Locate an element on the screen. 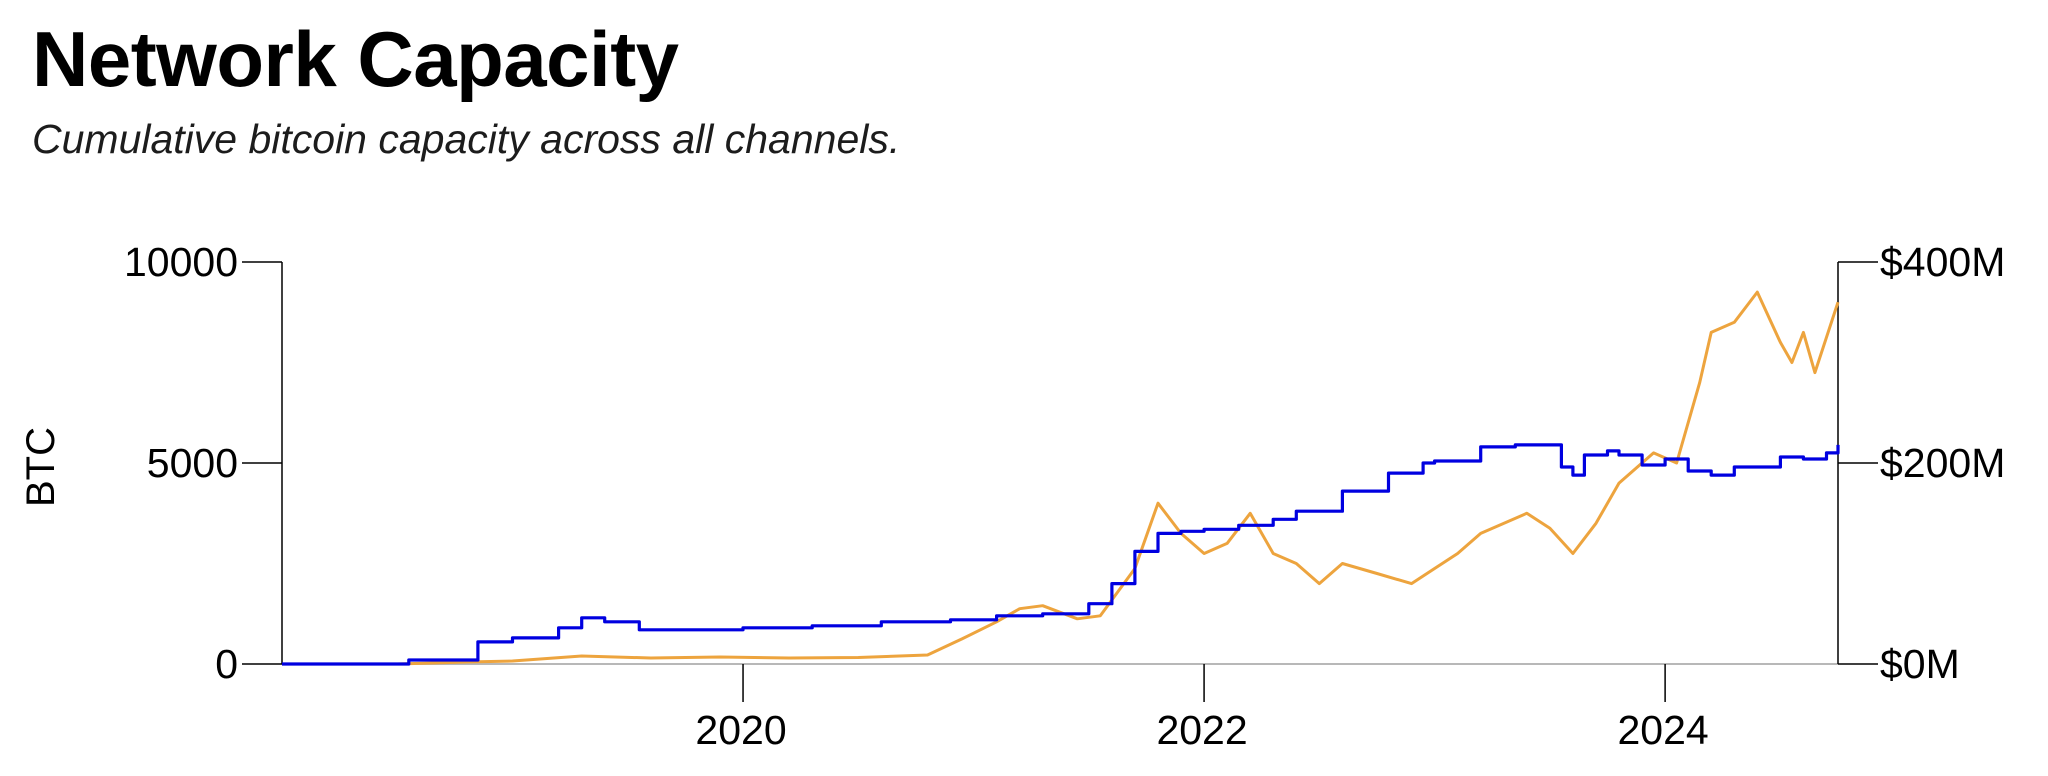 This screenshot has height=776, width=2048. y-tick-left-label: 10000 is located at coordinates (181, 262).